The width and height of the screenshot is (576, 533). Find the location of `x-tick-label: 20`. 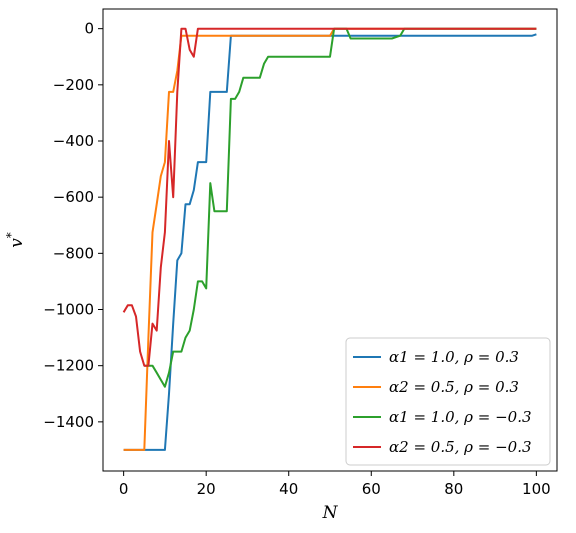

x-tick-label: 20 is located at coordinates (206, 489).